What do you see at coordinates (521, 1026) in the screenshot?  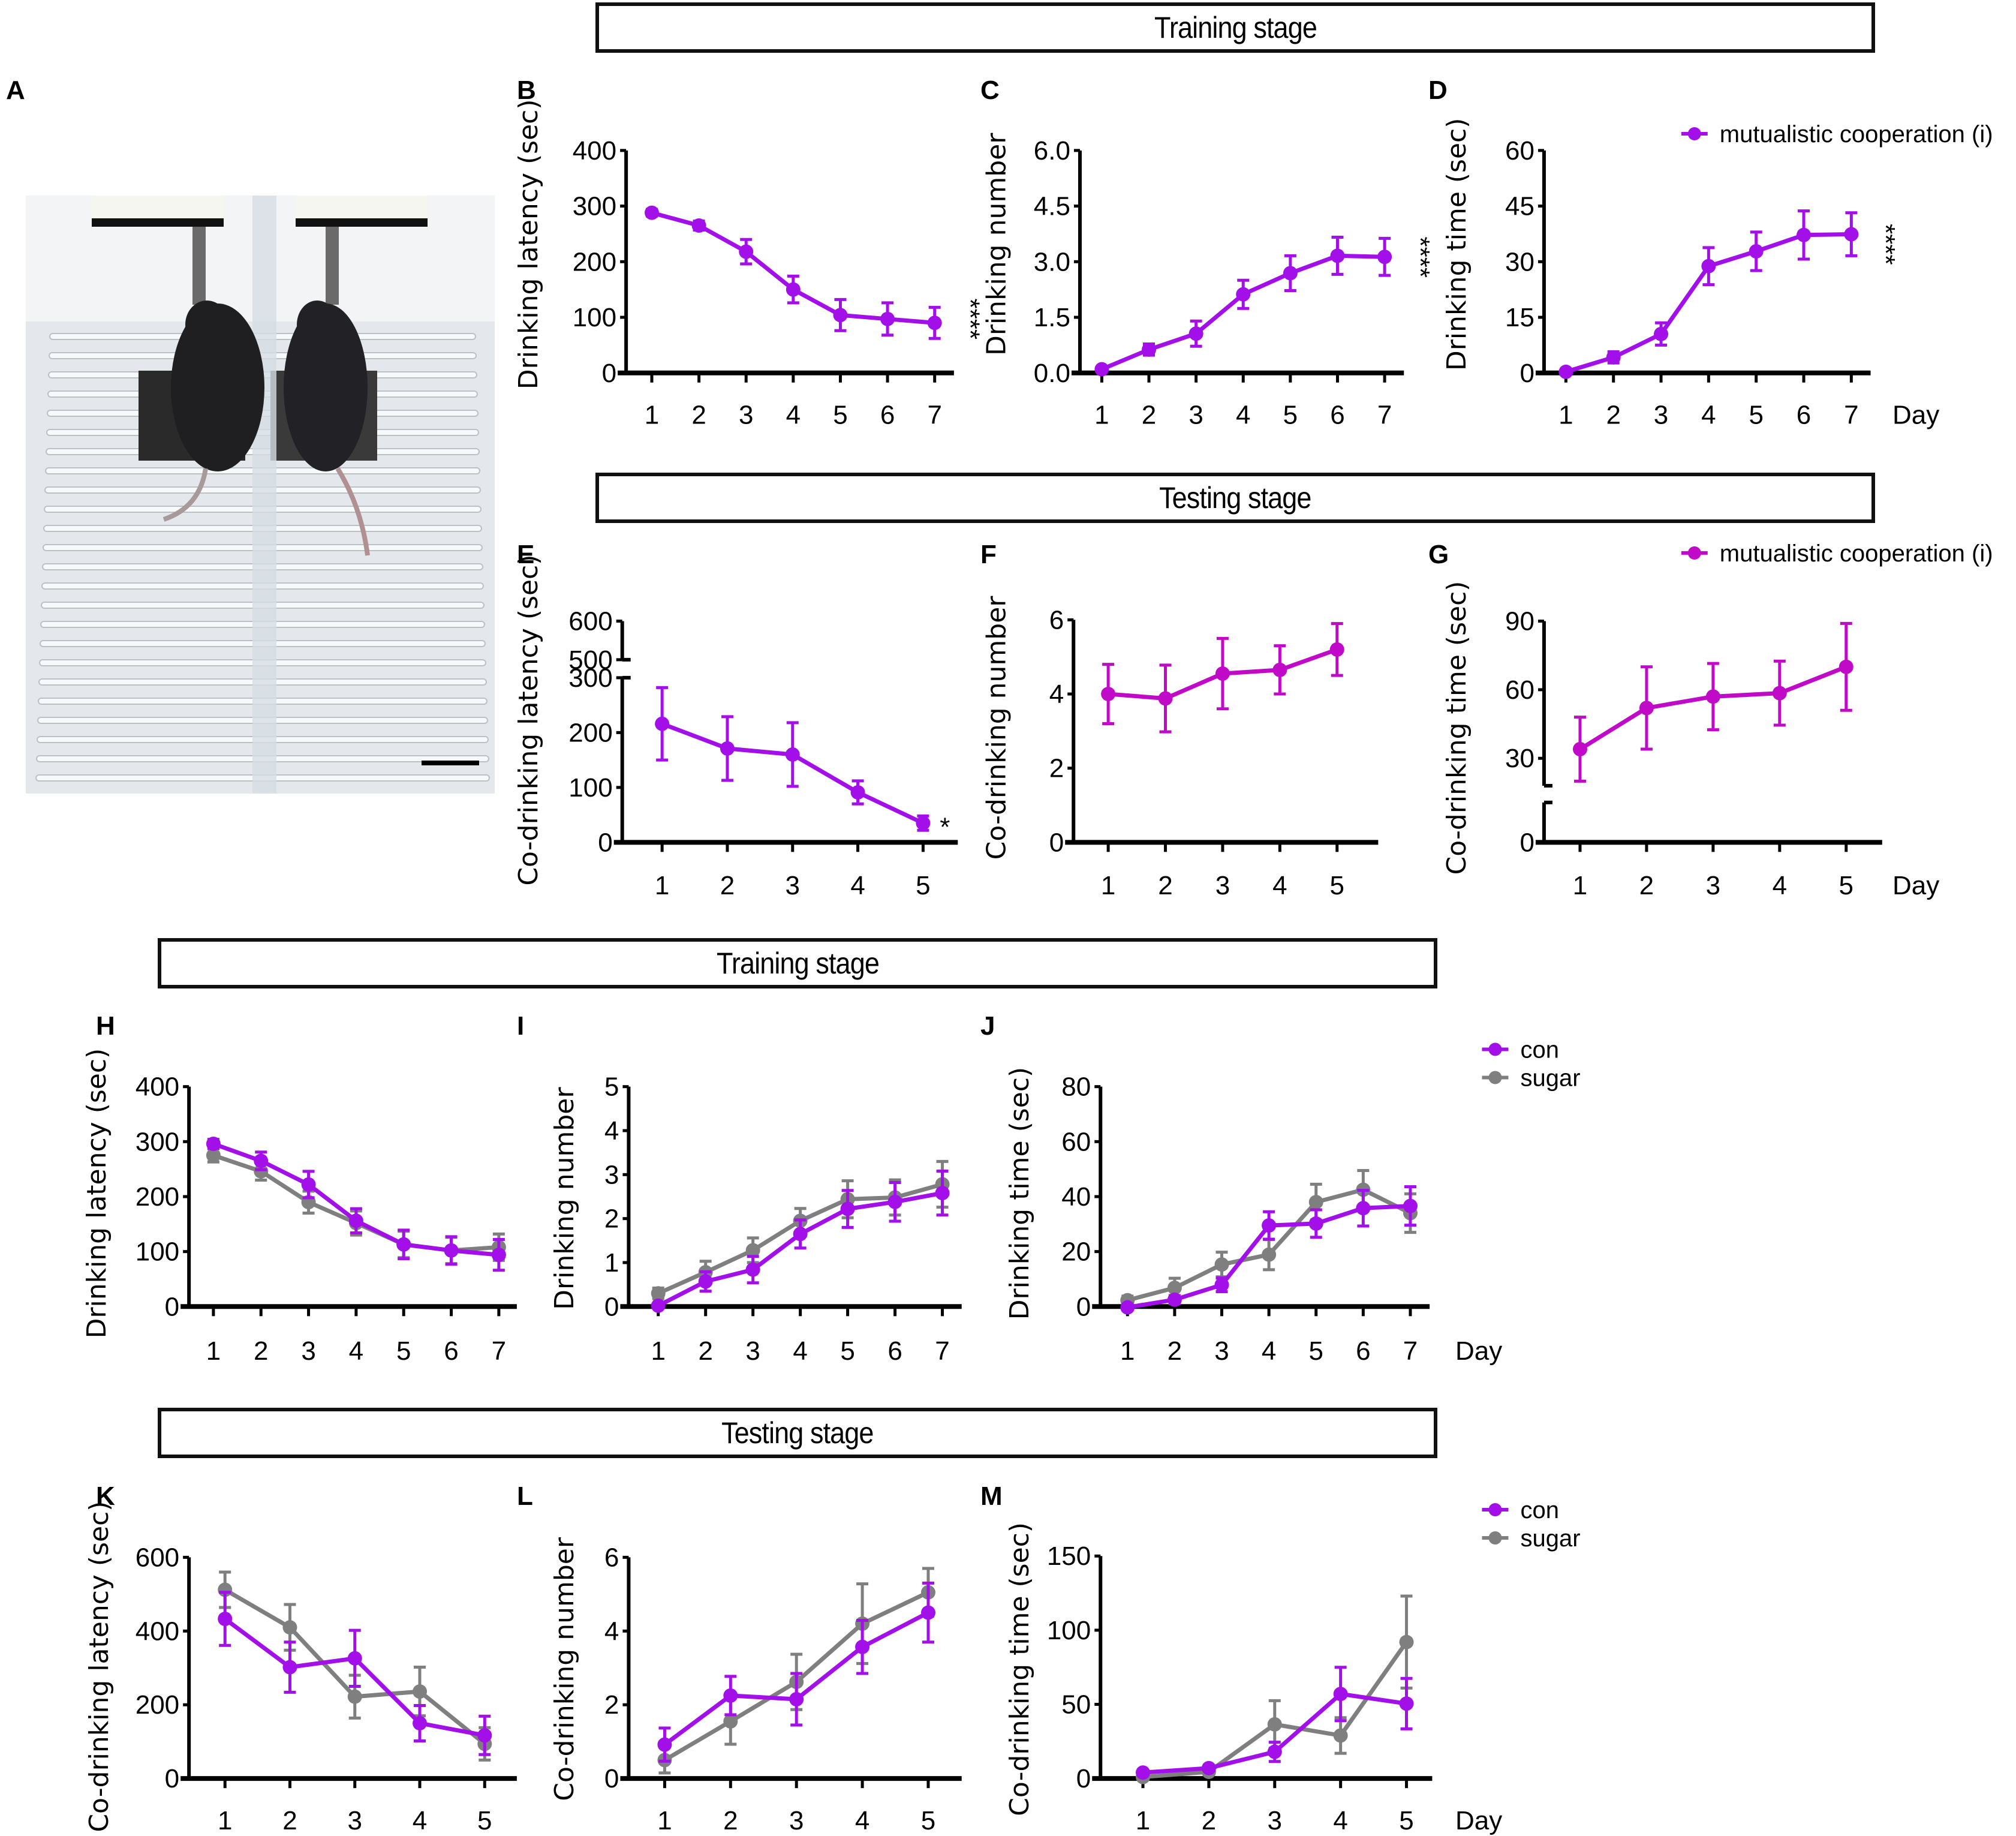 I see `panel-letter-i: I` at bounding box center [521, 1026].